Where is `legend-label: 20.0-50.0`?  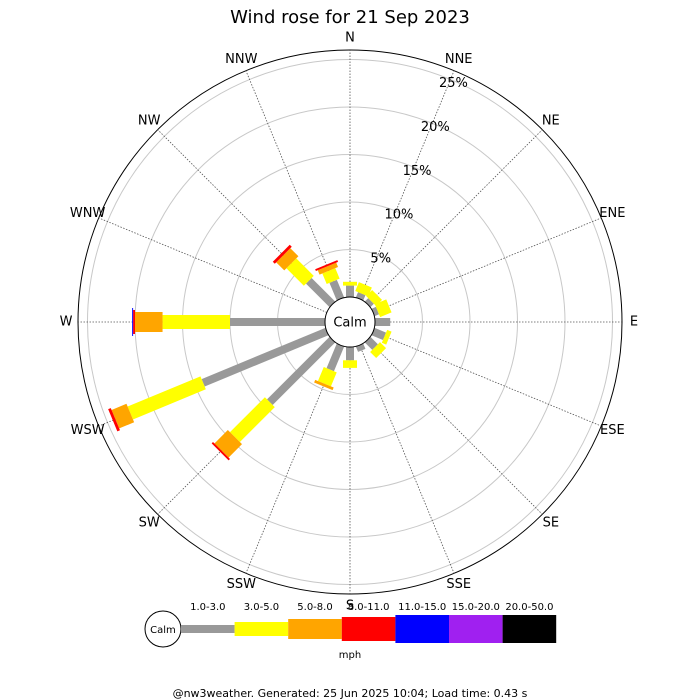
legend-label: 20.0-50.0 is located at coordinates (529, 607).